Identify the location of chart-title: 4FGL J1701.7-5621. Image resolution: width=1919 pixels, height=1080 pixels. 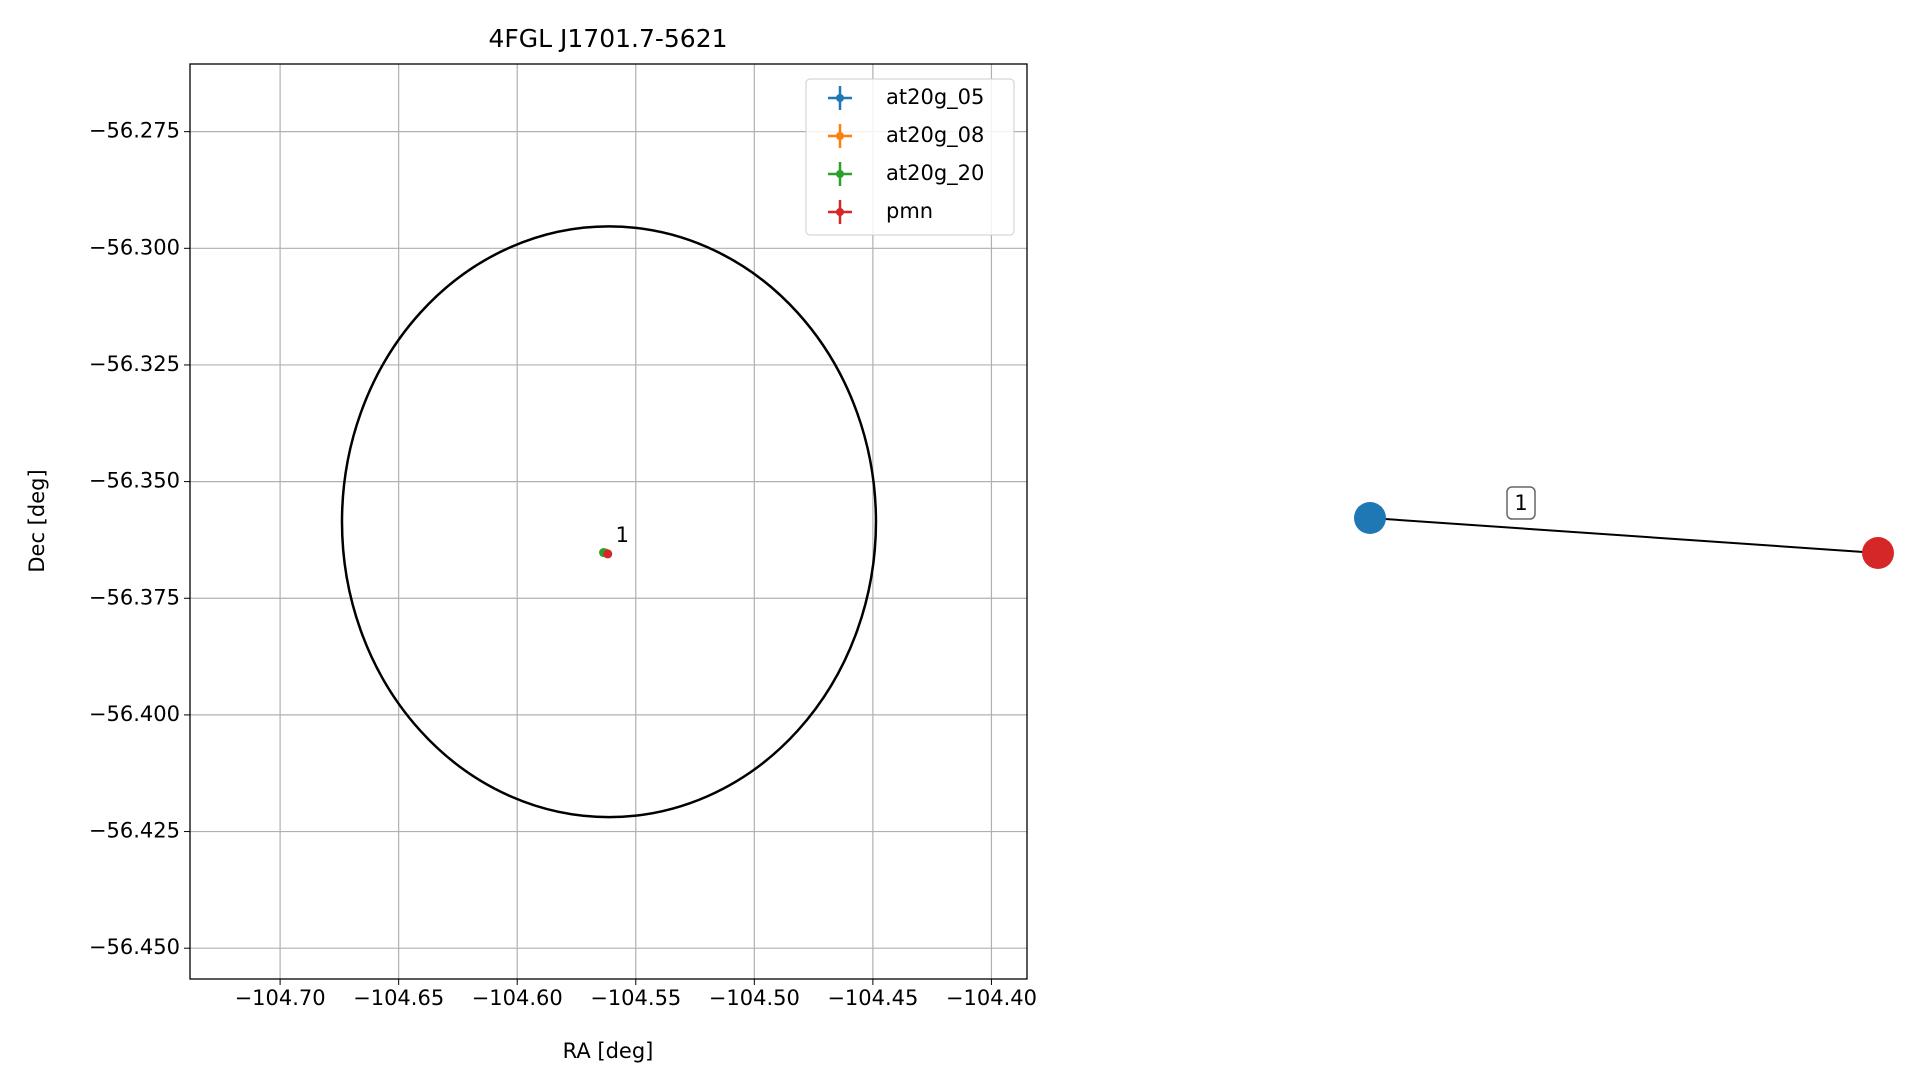
(607, 38).